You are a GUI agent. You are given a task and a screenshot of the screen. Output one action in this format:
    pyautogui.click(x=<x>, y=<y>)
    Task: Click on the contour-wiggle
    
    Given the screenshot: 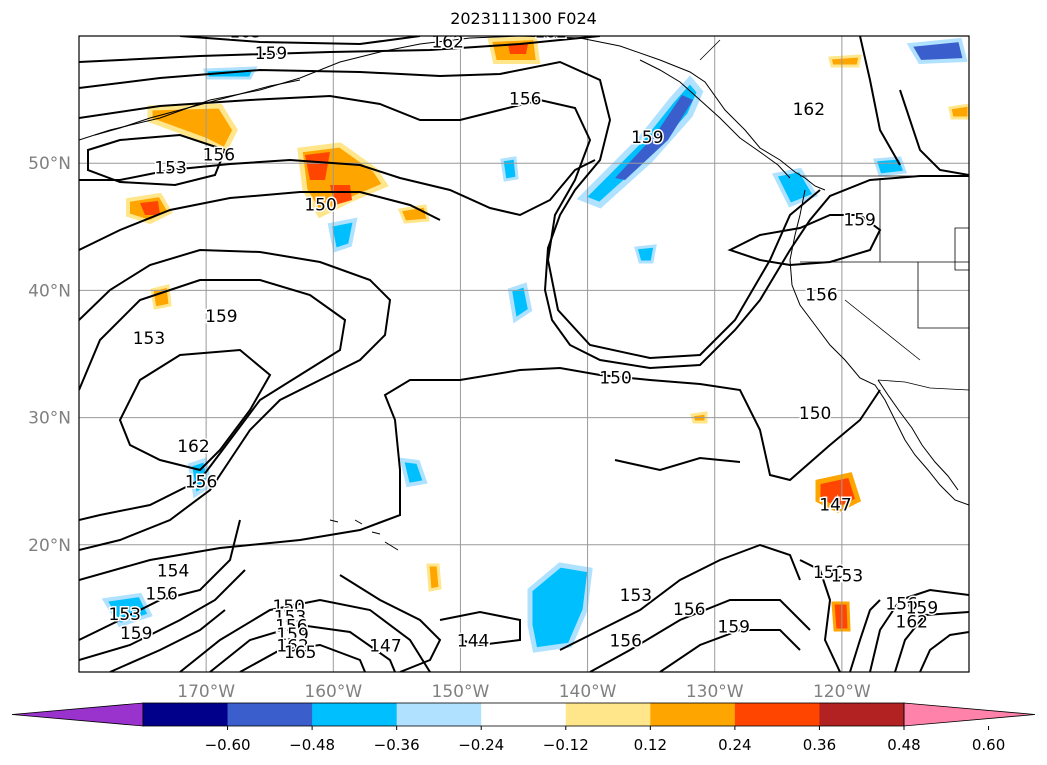 What is the action you would take?
    pyautogui.click(x=677, y=464)
    